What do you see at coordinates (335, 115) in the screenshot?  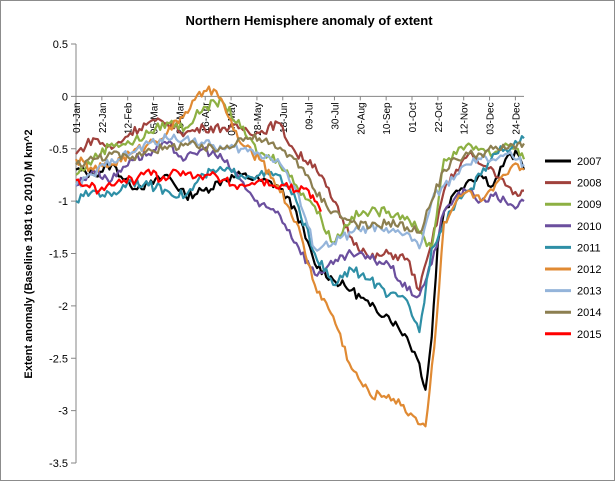 I see `x-tick-label: 30-Jul` at bounding box center [335, 115].